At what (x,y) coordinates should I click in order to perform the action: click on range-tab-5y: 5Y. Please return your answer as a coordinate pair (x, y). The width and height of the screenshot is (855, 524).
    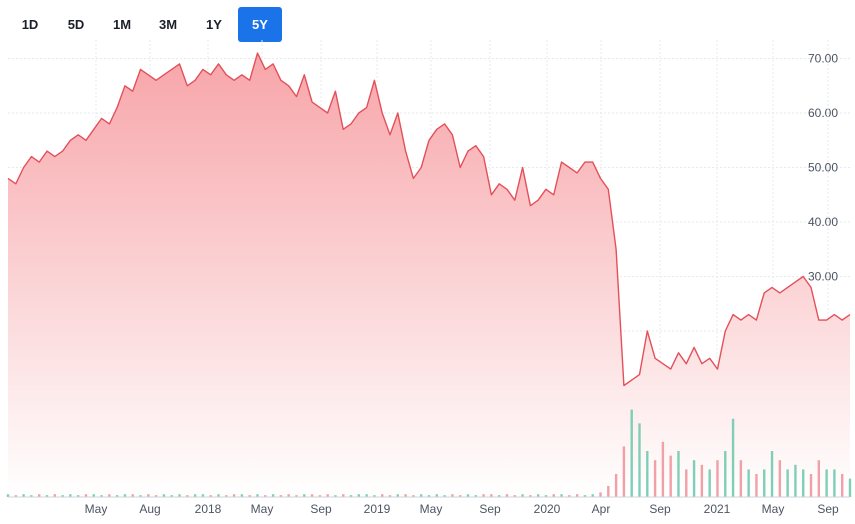
    Looking at the image, I should click on (260, 24).